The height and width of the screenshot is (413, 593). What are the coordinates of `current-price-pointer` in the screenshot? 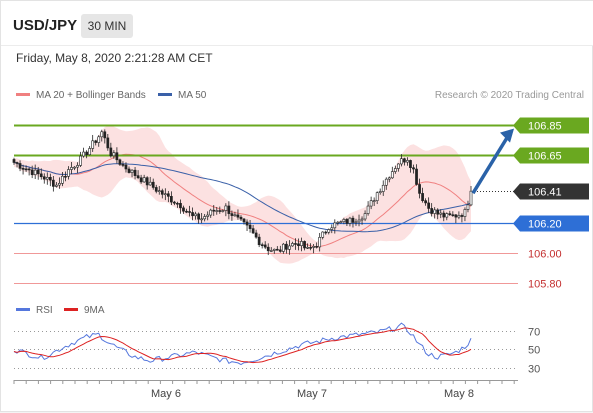 It's located at (516, 191).